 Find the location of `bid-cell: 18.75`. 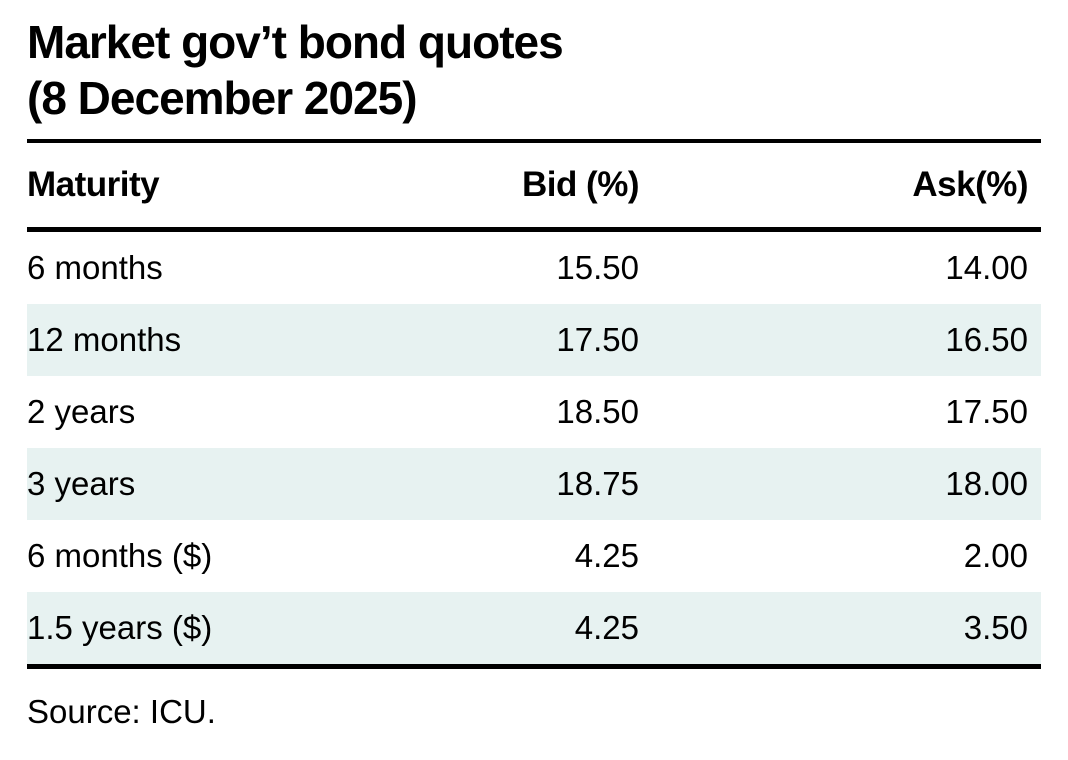

bid-cell: 18.75 is located at coordinates (519, 484).